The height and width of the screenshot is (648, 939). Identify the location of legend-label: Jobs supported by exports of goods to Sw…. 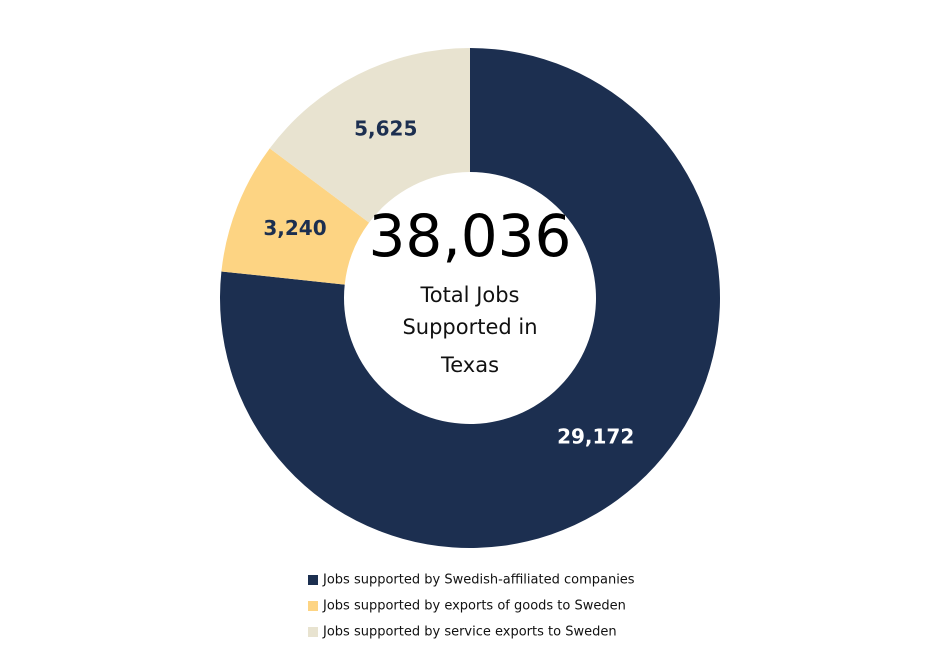
(474, 606).